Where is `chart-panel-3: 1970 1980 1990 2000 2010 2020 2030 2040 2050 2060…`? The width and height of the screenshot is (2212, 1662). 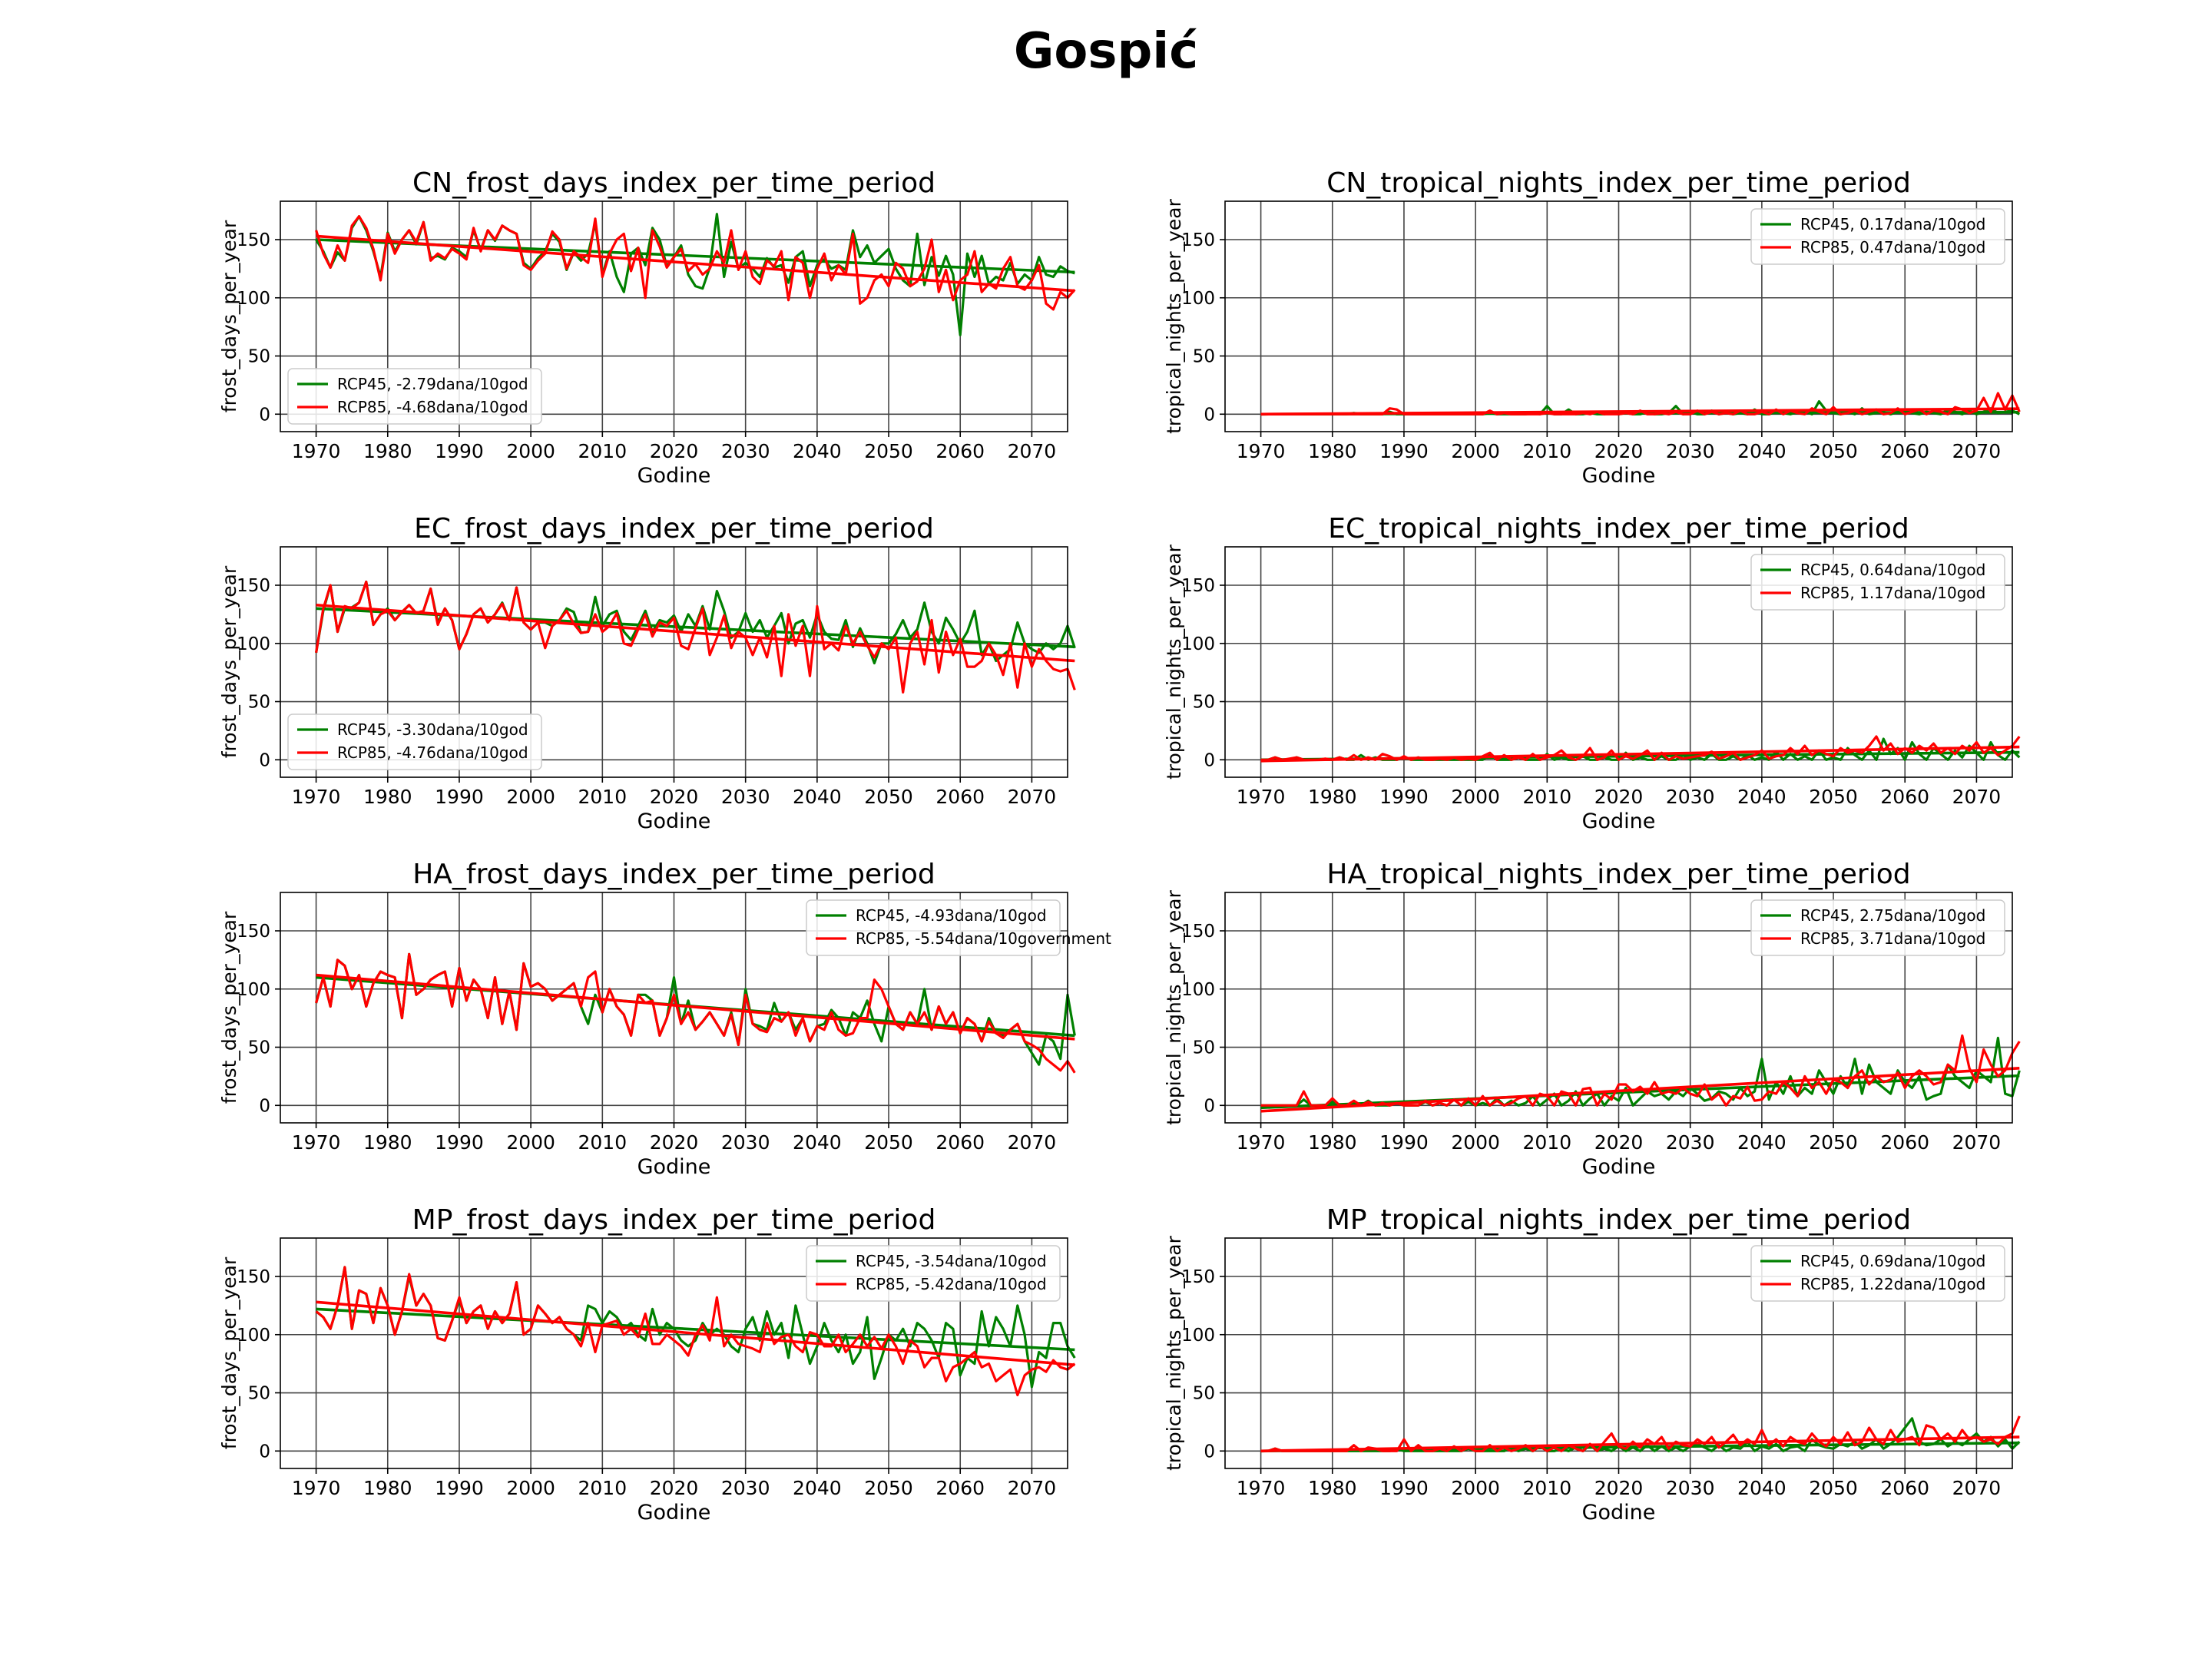
chart-panel-3: 1970 1980 1990 2000 2010 2020 2030 2040 2050 2060… is located at coordinates (647, 673).